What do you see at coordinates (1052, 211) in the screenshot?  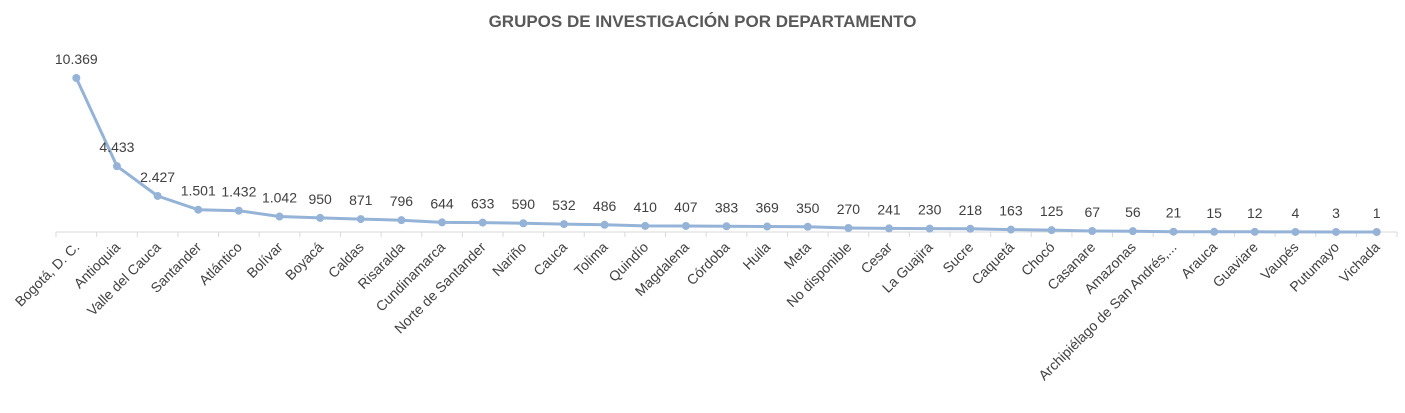 I see `data-label: 125` at bounding box center [1052, 211].